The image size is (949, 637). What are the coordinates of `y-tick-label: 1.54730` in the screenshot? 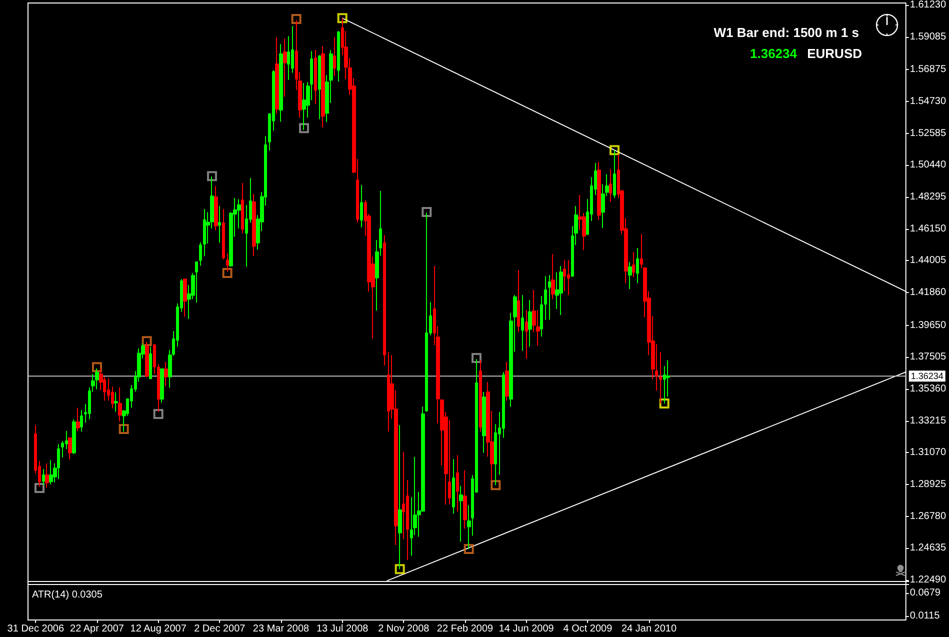 It's located at (928, 102).